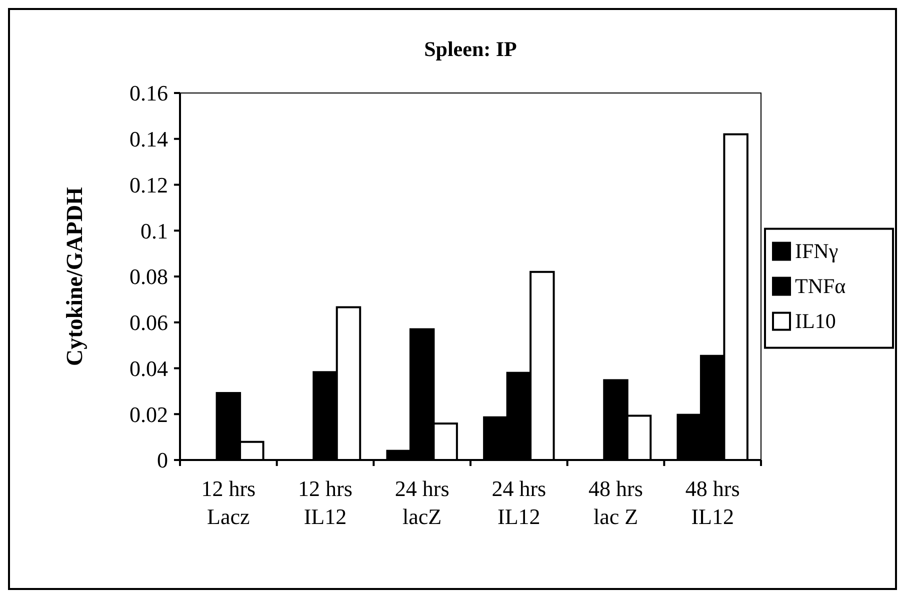 This screenshot has height=598, width=905. I want to click on y-tick-label: 0, so click(162, 460).